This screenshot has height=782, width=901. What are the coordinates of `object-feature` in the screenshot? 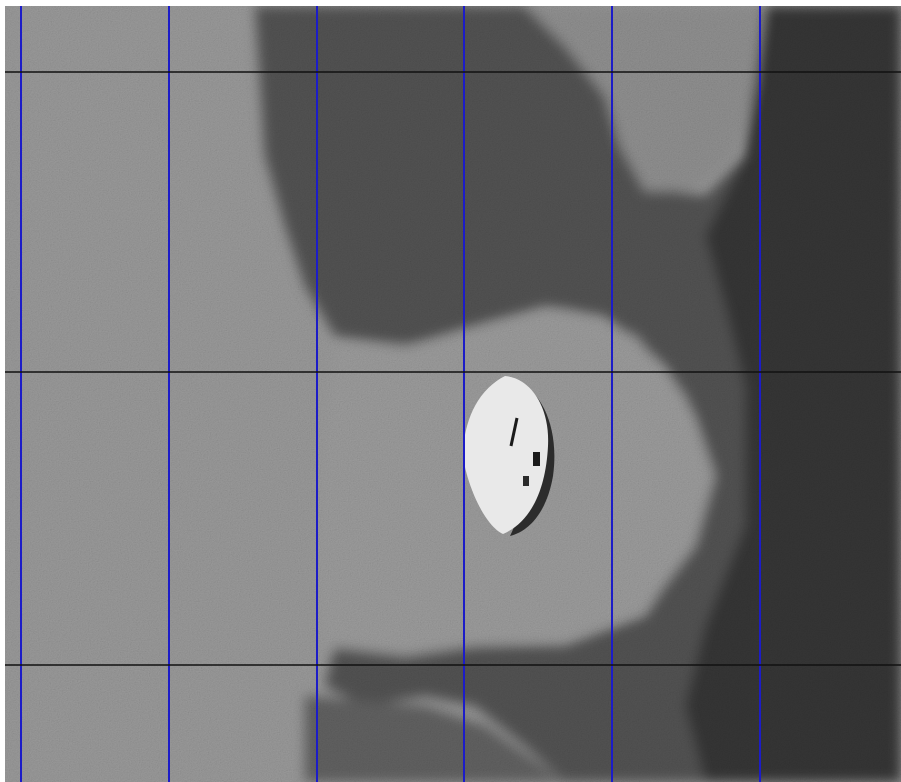 It's located at (536, 459).